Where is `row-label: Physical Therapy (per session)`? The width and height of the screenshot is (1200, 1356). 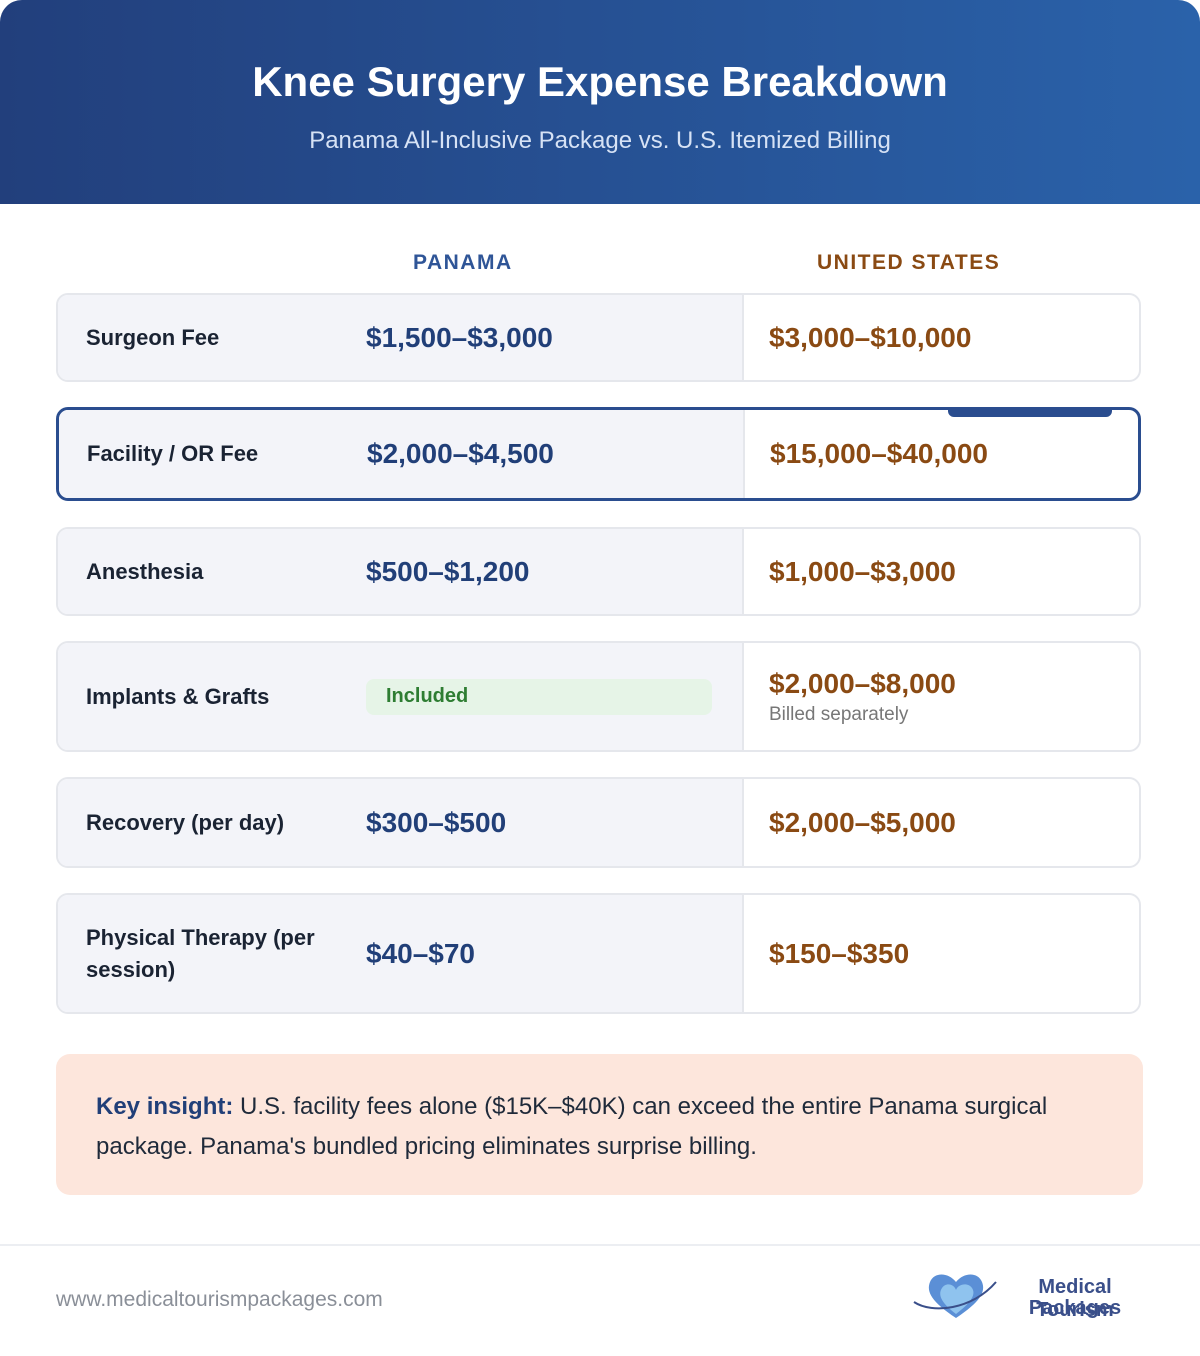 row-label: Physical Therapy (per session) is located at coordinates (200, 953).